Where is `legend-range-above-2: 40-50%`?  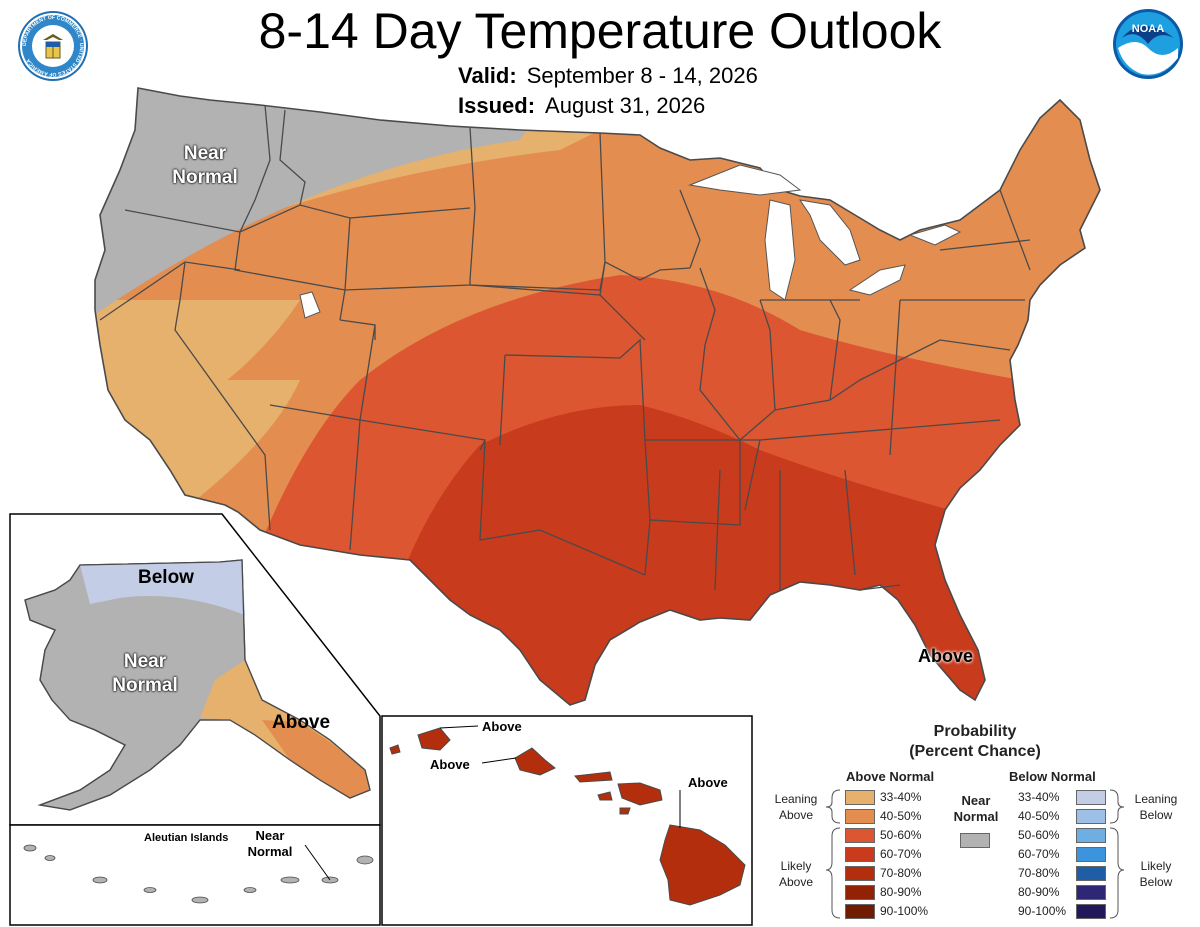 legend-range-above-2: 40-50% is located at coordinates (901, 816).